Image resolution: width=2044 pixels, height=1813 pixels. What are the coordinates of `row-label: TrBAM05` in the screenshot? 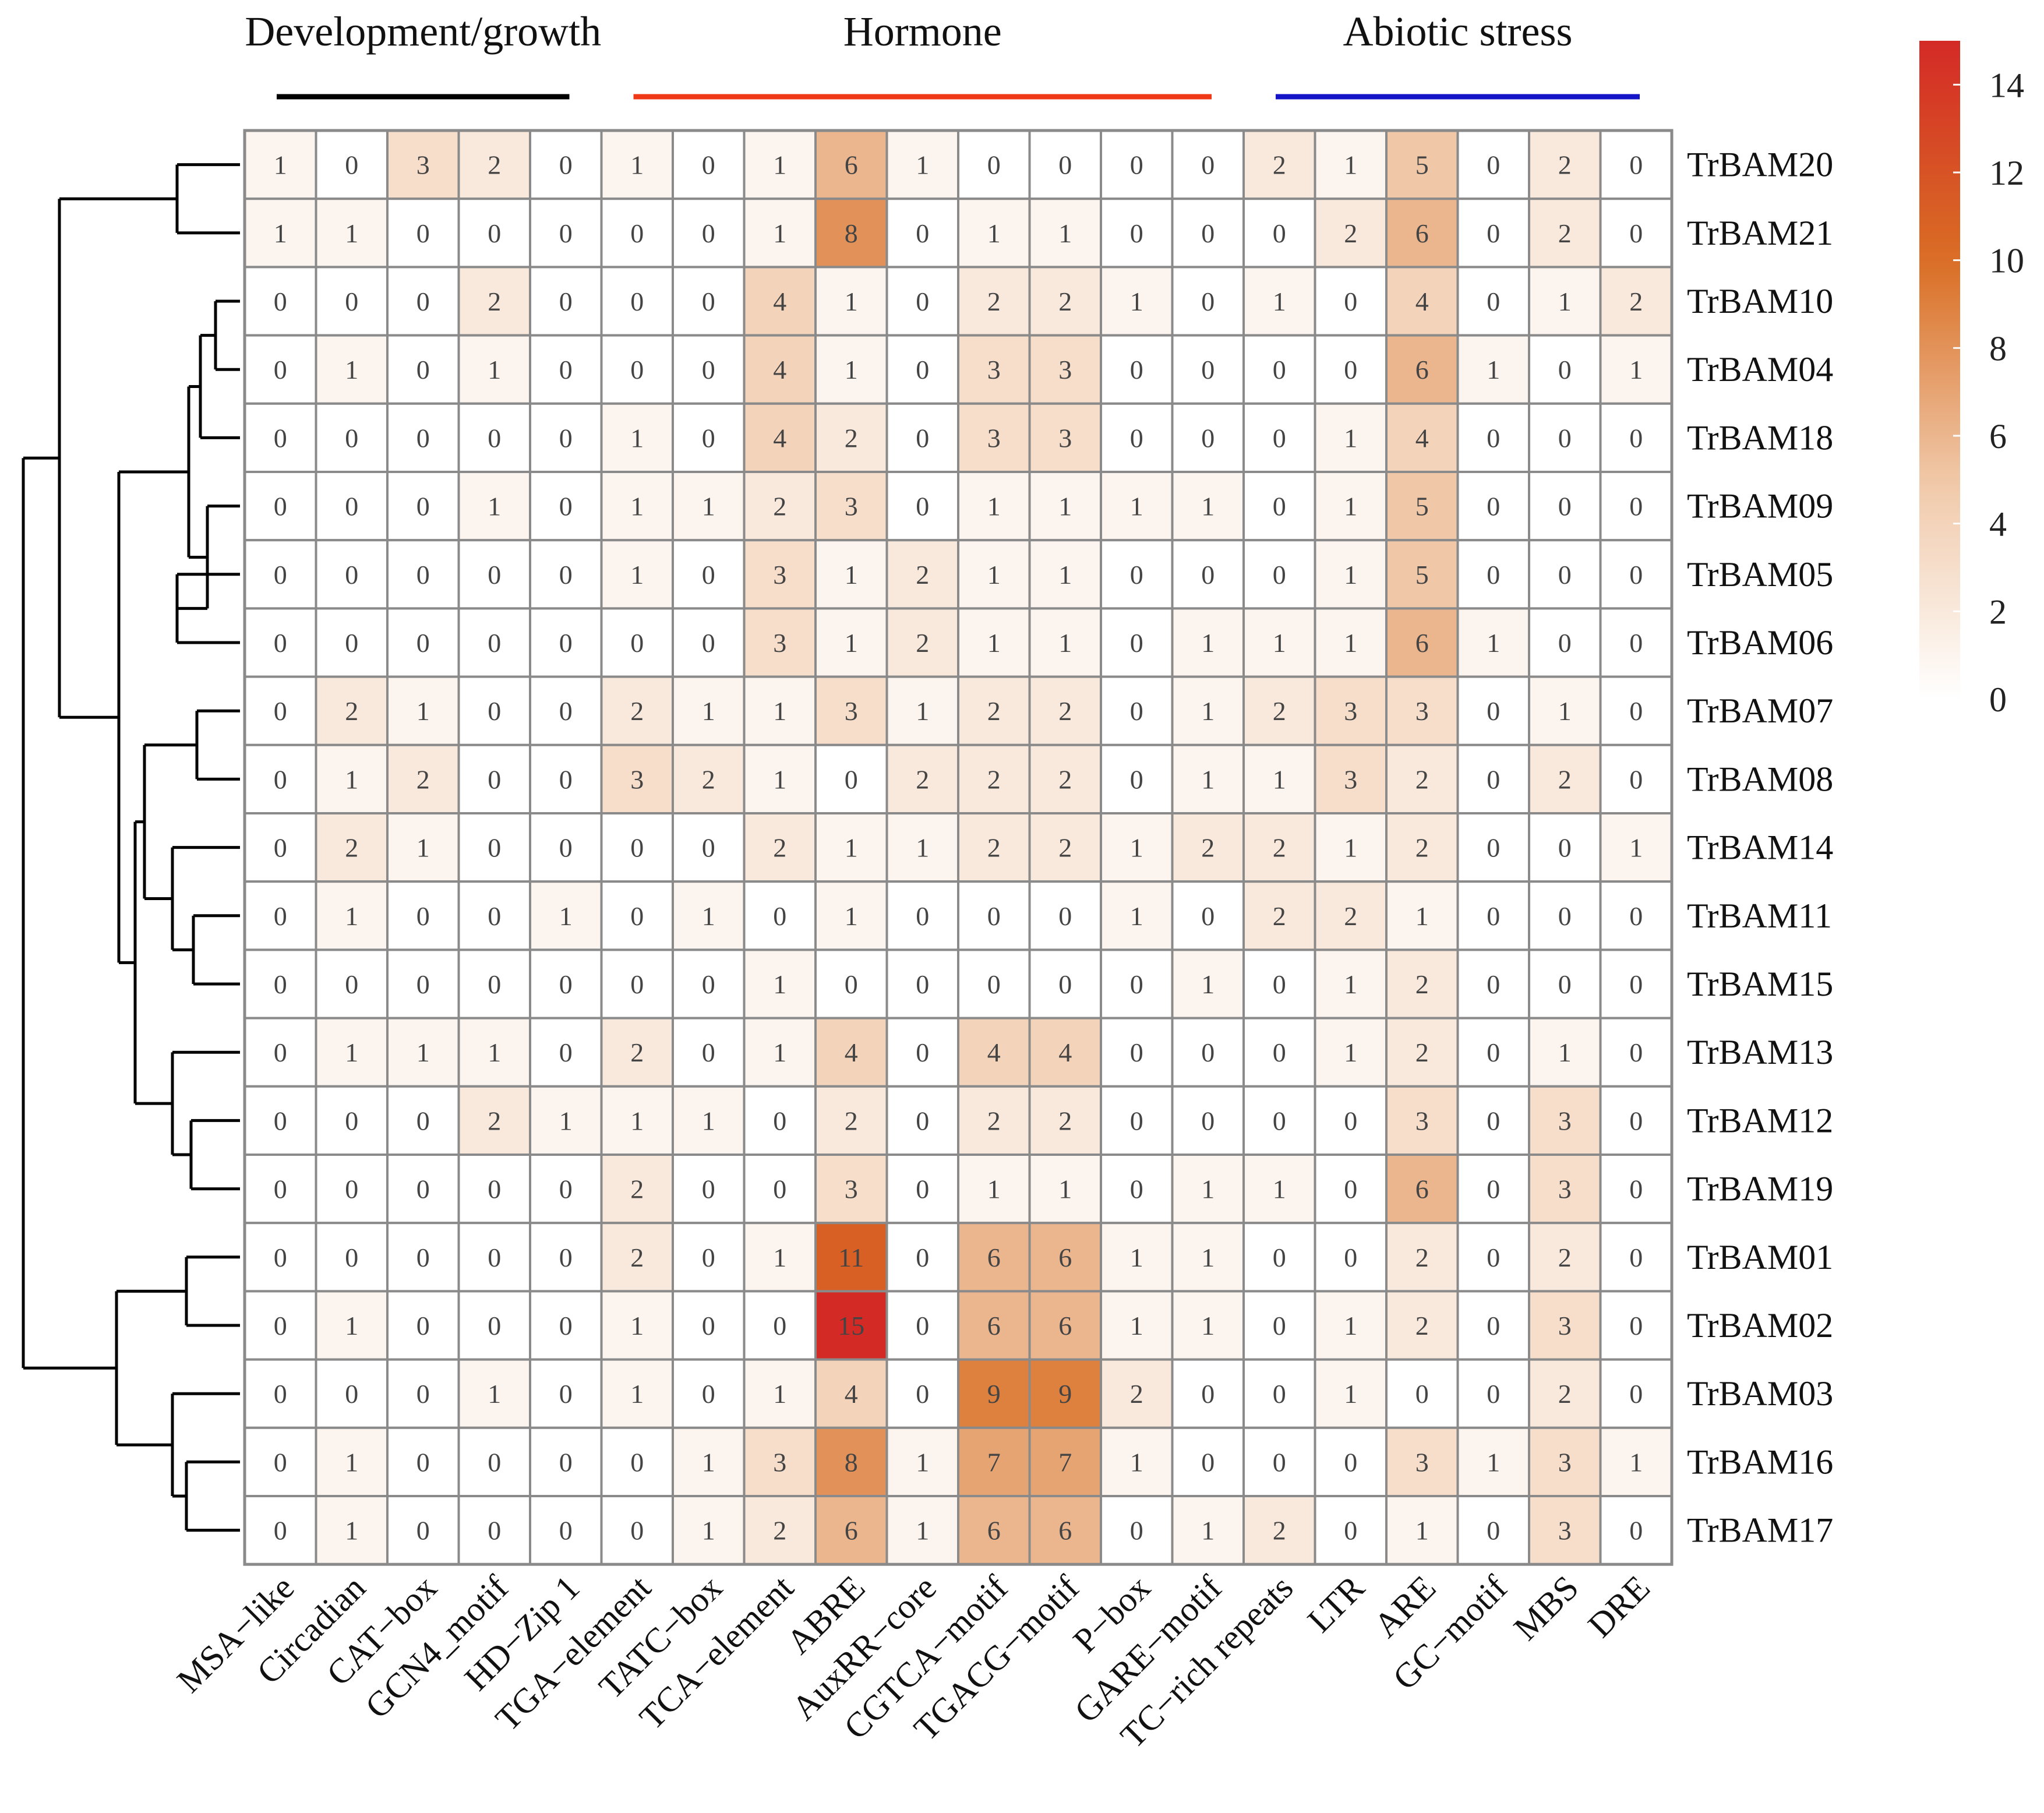 It's located at (1760, 574).